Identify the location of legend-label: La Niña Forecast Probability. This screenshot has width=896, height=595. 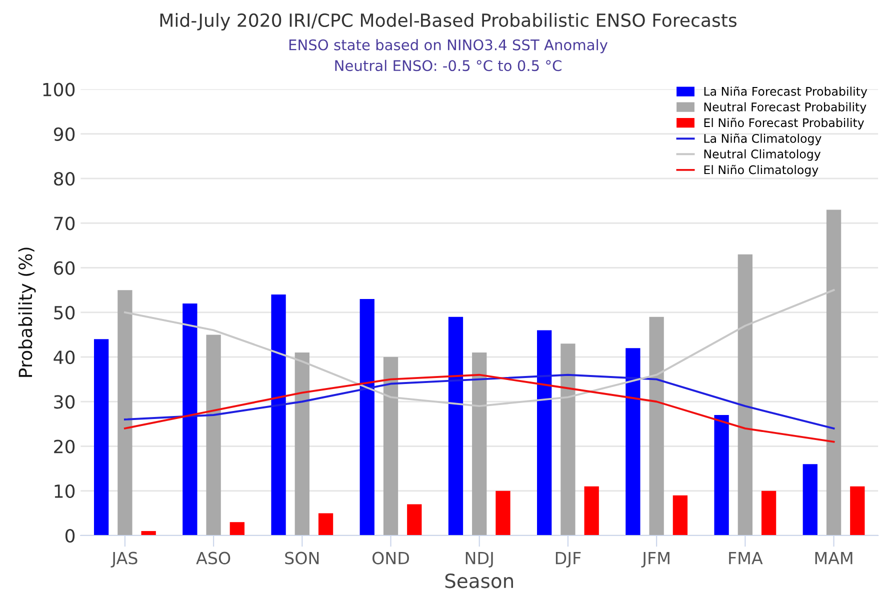
(786, 92).